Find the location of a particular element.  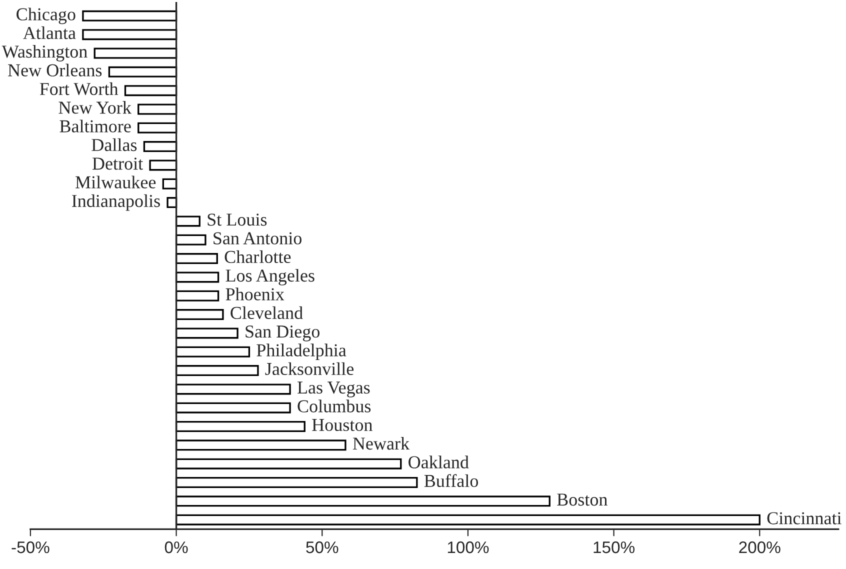

x-tick-label: 50% is located at coordinates (322, 547).